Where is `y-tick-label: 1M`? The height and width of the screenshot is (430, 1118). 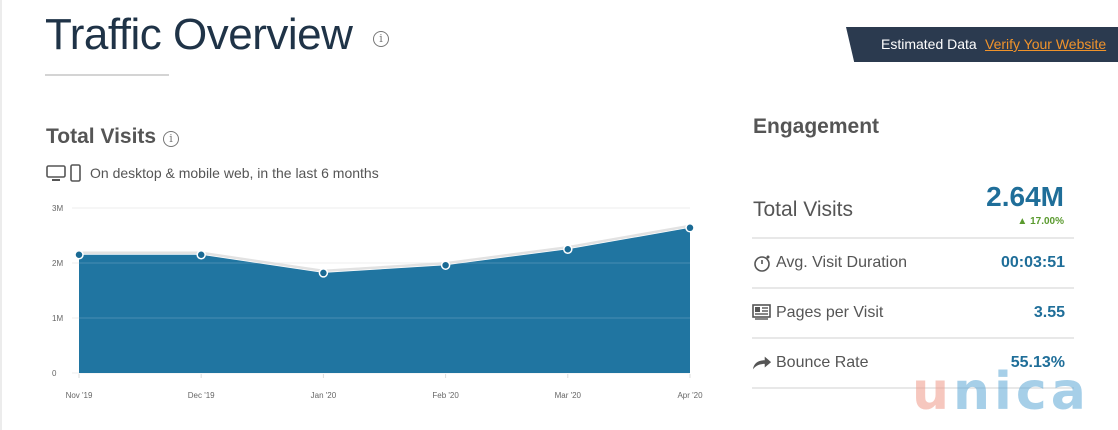 y-tick-label: 1M is located at coordinates (57, 318).